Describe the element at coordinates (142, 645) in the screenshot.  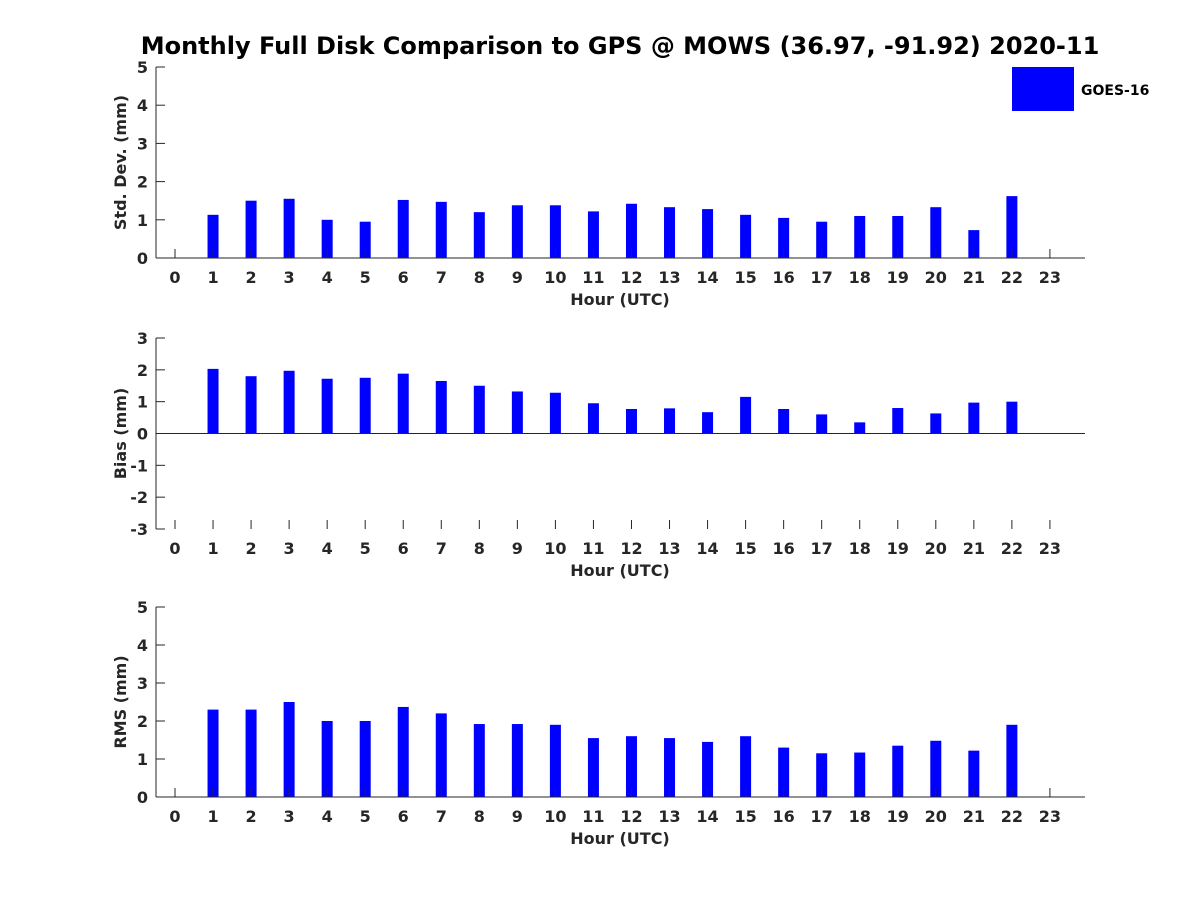
I see `y-tick-label: 4` at that location.